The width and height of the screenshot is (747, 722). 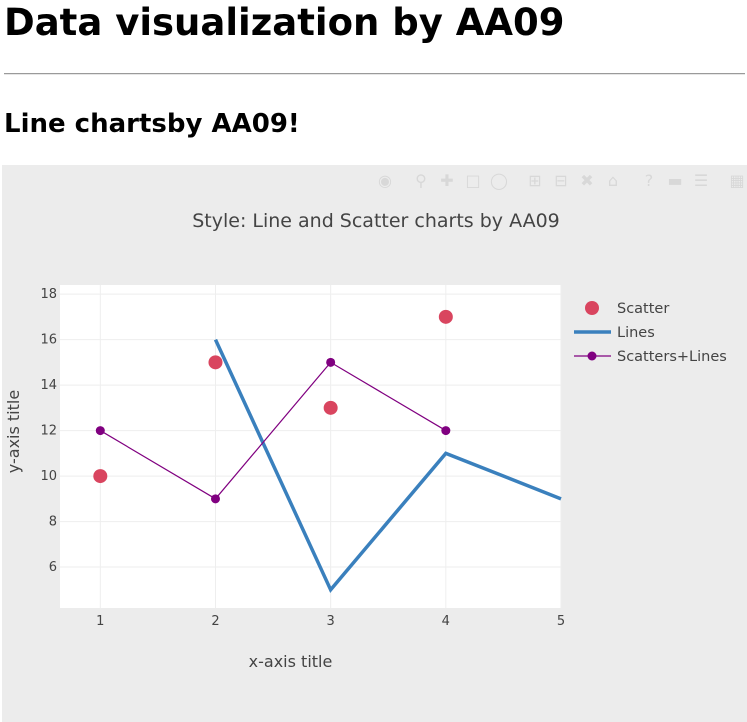 I want to click on hover-closest-icon: ?, so click(x=649, y=180).